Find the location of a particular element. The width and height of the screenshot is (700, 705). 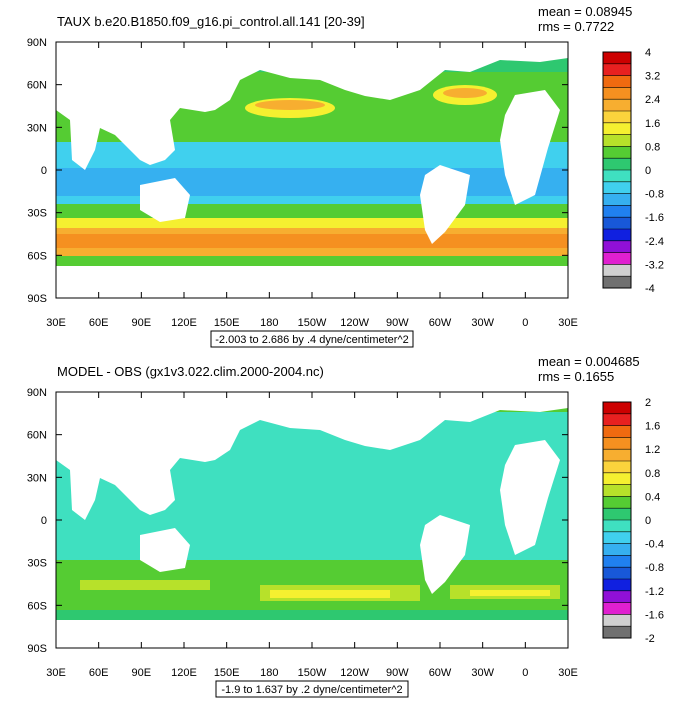

colorbar: 2 1.6 1.2 0.8 0.4 0 -0.4 -0.8 -1.2 -1.6 -2 is located at coordinates (633, 521).